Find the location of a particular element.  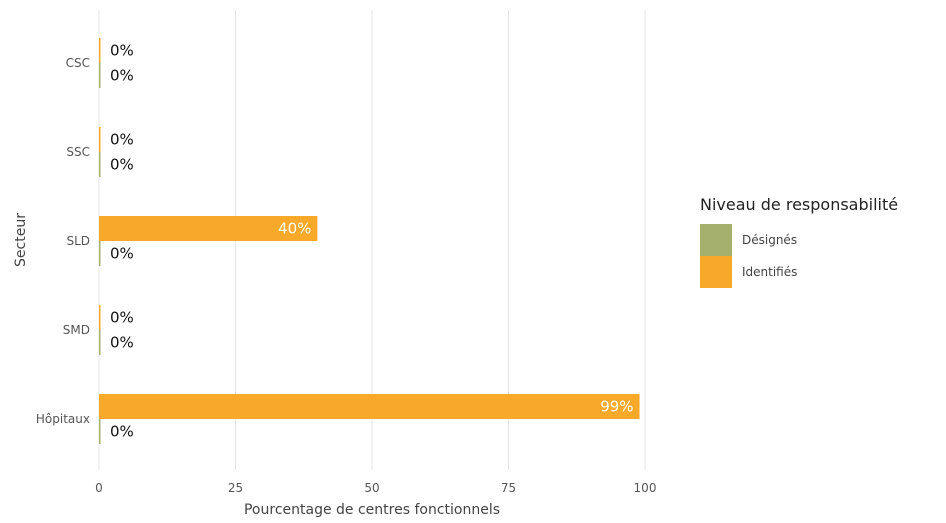

legend-title: Niveau de responsabilité is located at coordinates (799, 204).